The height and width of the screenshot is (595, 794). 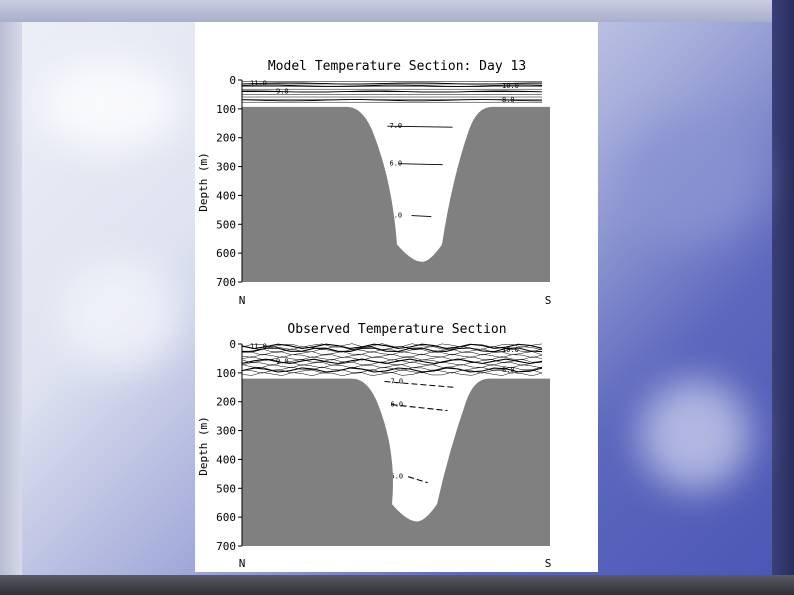 What do you see at coordinates (397, 11) in the screenshot?
I see `slide-frame-top` at bounding box center [397, 11].